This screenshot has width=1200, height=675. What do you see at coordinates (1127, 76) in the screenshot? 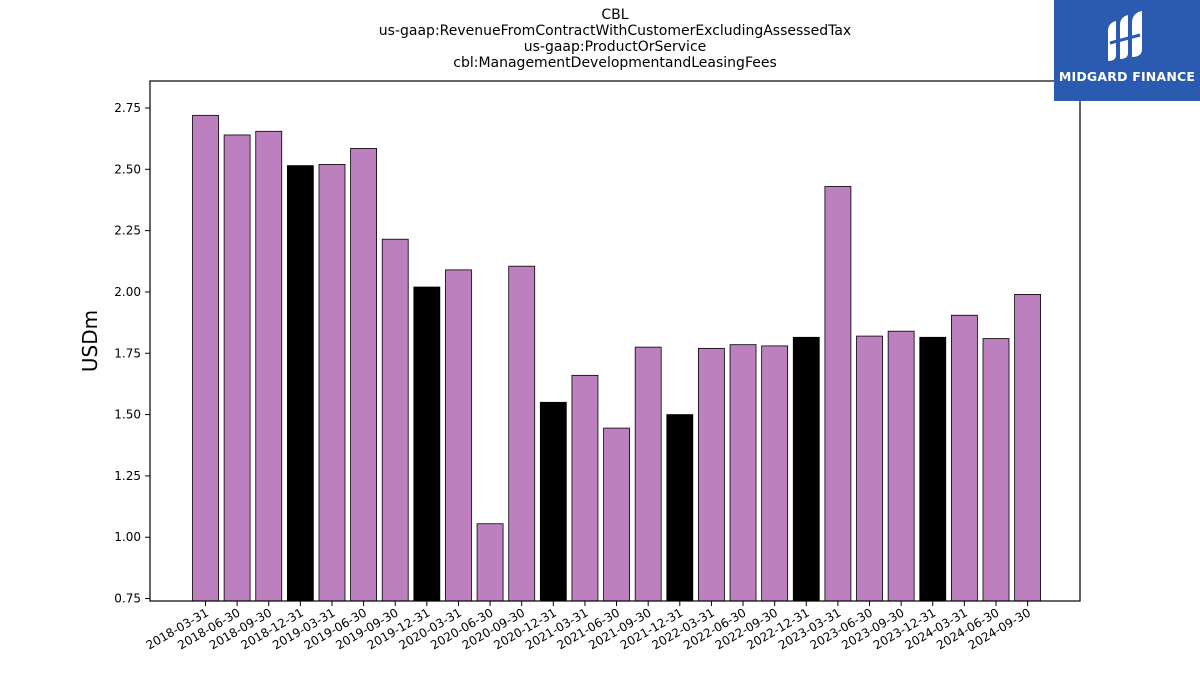
I see `logo-text: MIDGARD FINANCE` at bounding box center [1127, 76].